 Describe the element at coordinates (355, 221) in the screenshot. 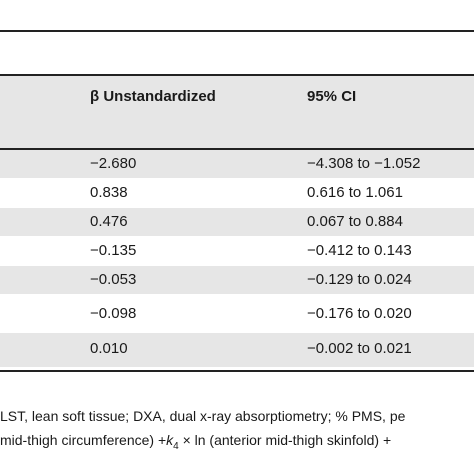

I see `table-cell-ci: 0.067 to 0.884` at that location.